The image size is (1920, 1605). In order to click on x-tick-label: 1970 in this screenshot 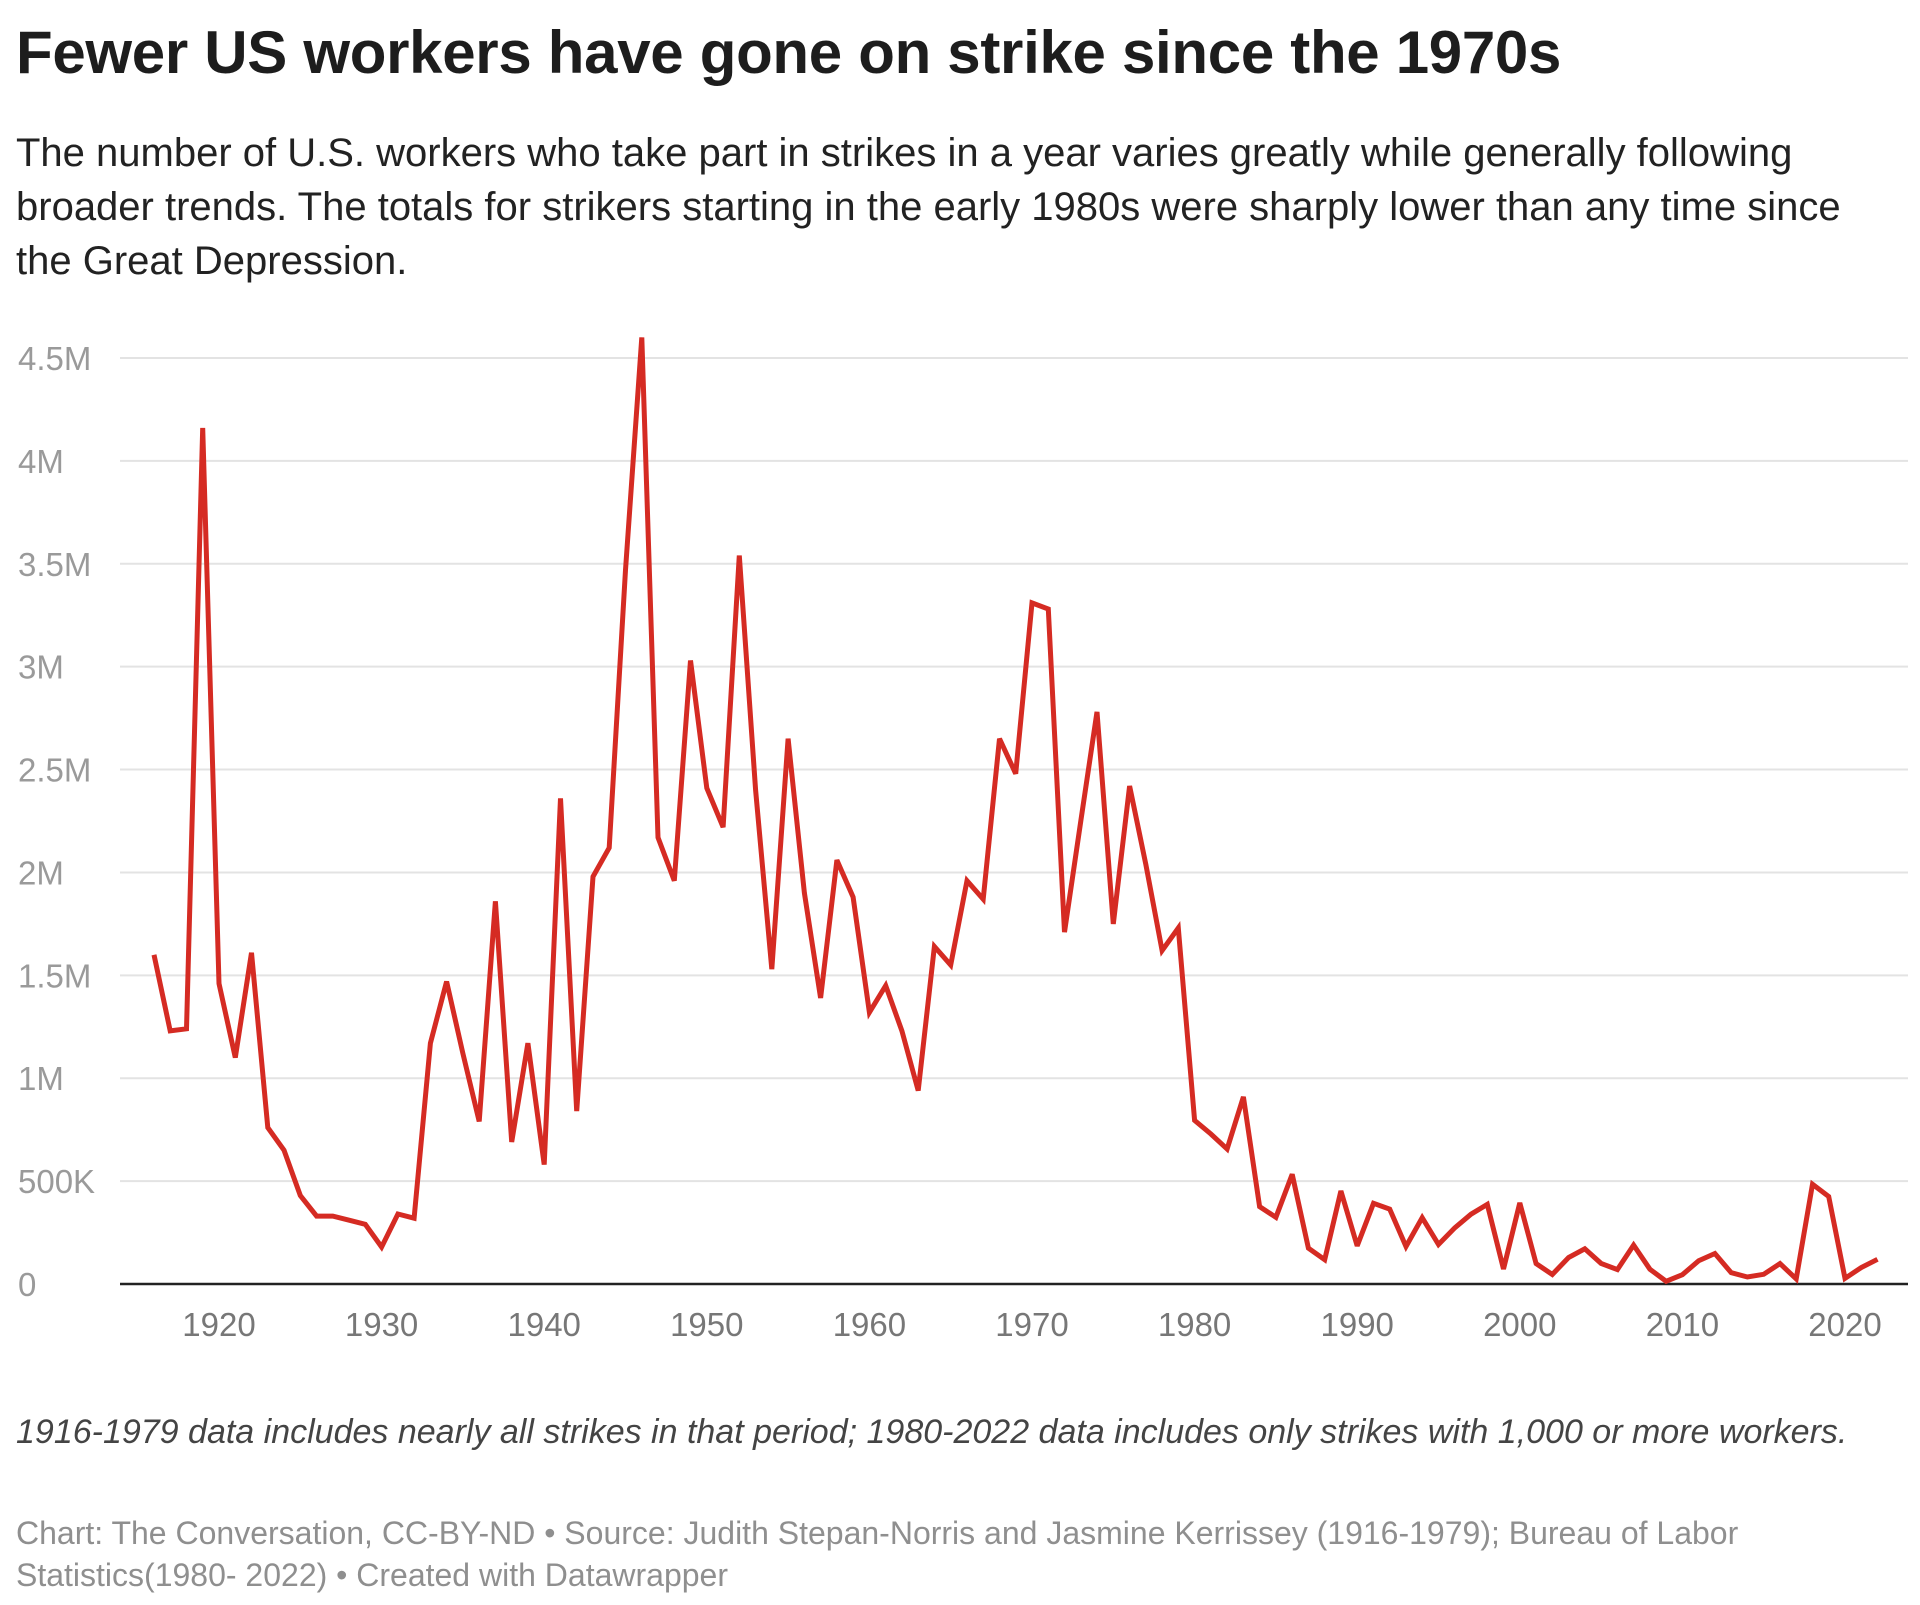, I will do `click(1031, 1324)`.